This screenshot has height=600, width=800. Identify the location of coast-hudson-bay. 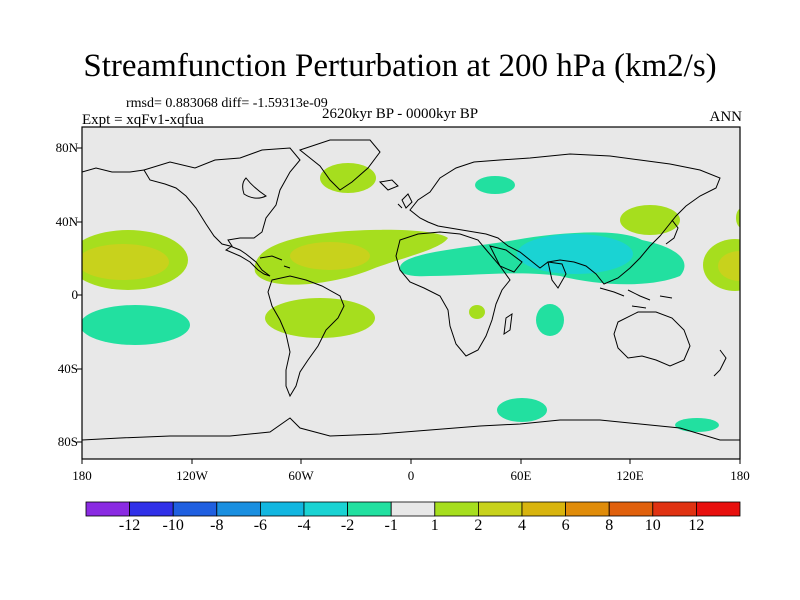
(254, 188).